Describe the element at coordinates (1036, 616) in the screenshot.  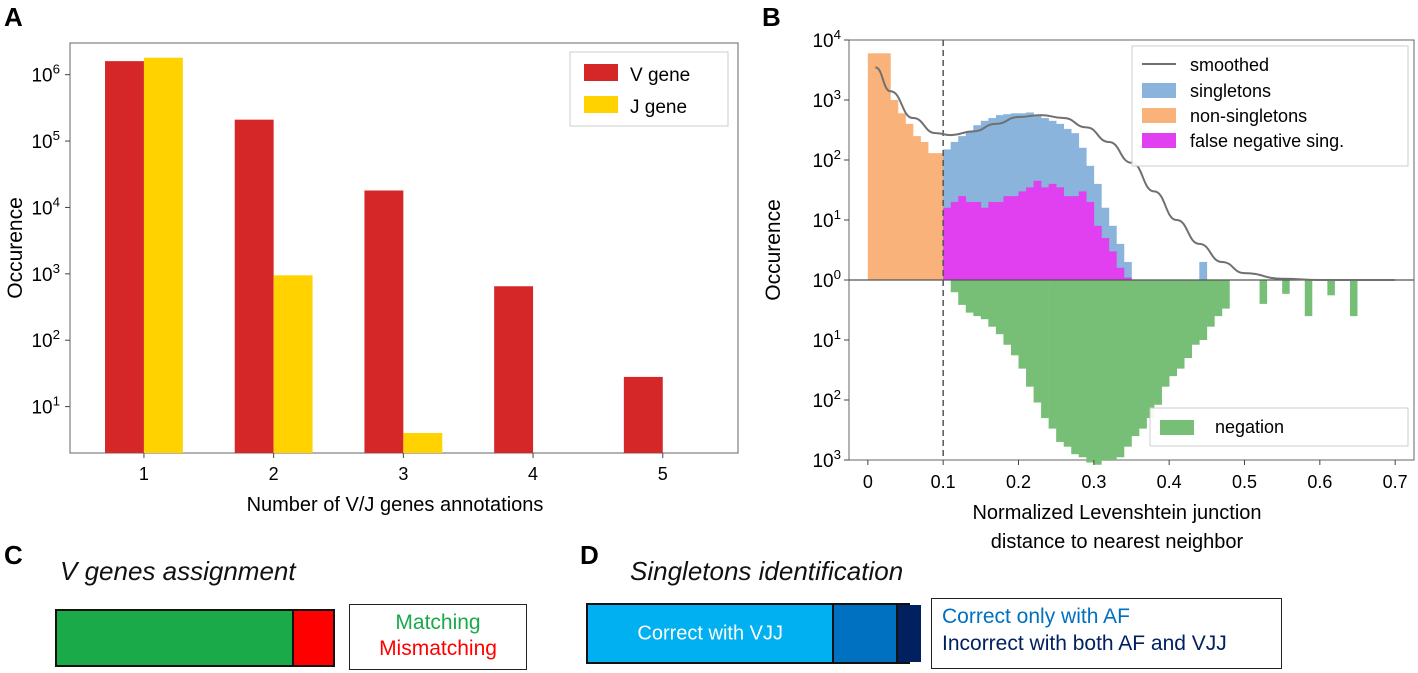
I see `legend-label-correct-only-af: Correct only with AF` at that location.